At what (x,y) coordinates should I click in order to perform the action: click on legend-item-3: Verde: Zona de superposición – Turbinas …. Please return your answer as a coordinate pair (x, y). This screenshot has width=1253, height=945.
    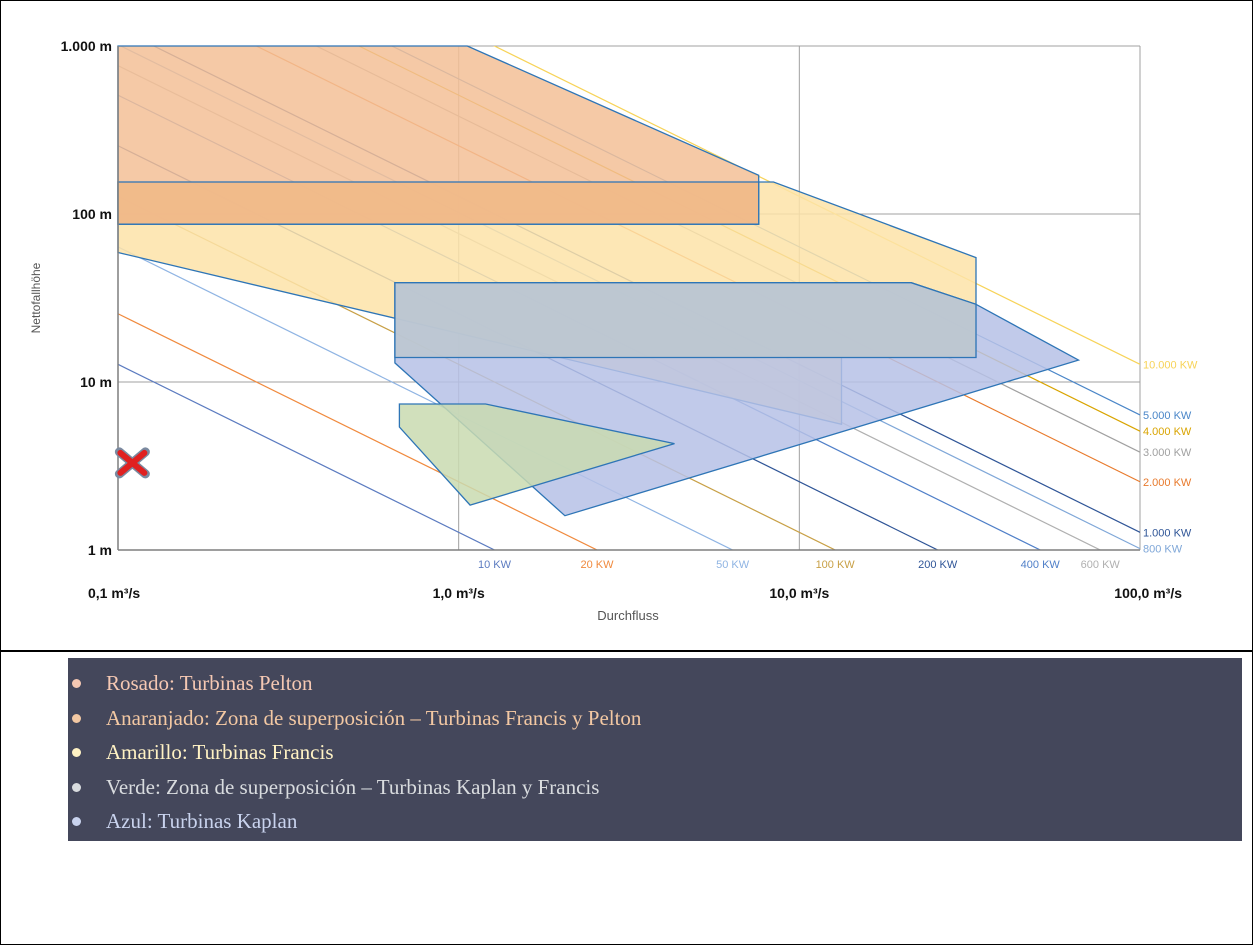
    Looking at the image, I should click on (655, 787).